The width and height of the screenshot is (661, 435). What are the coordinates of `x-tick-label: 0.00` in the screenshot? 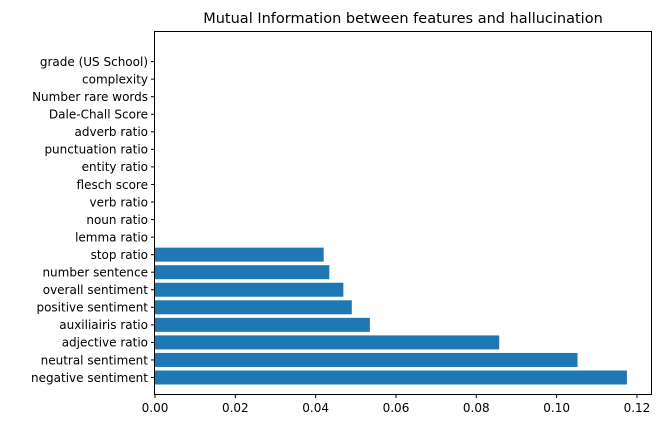 It's located at (155, 408).